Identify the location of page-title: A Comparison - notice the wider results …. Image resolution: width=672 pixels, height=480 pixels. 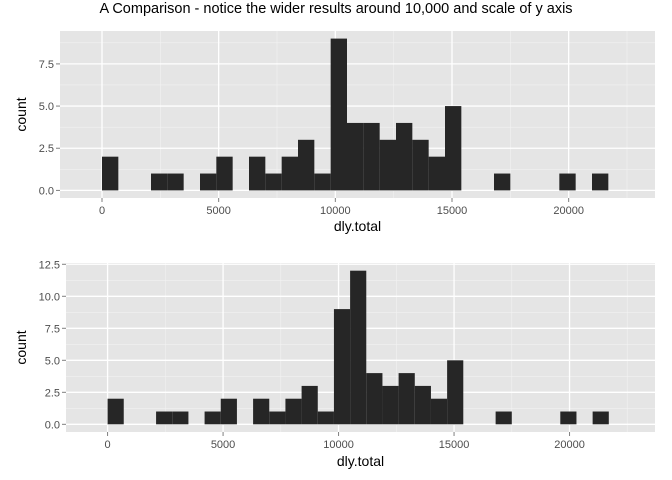
(336, 9).